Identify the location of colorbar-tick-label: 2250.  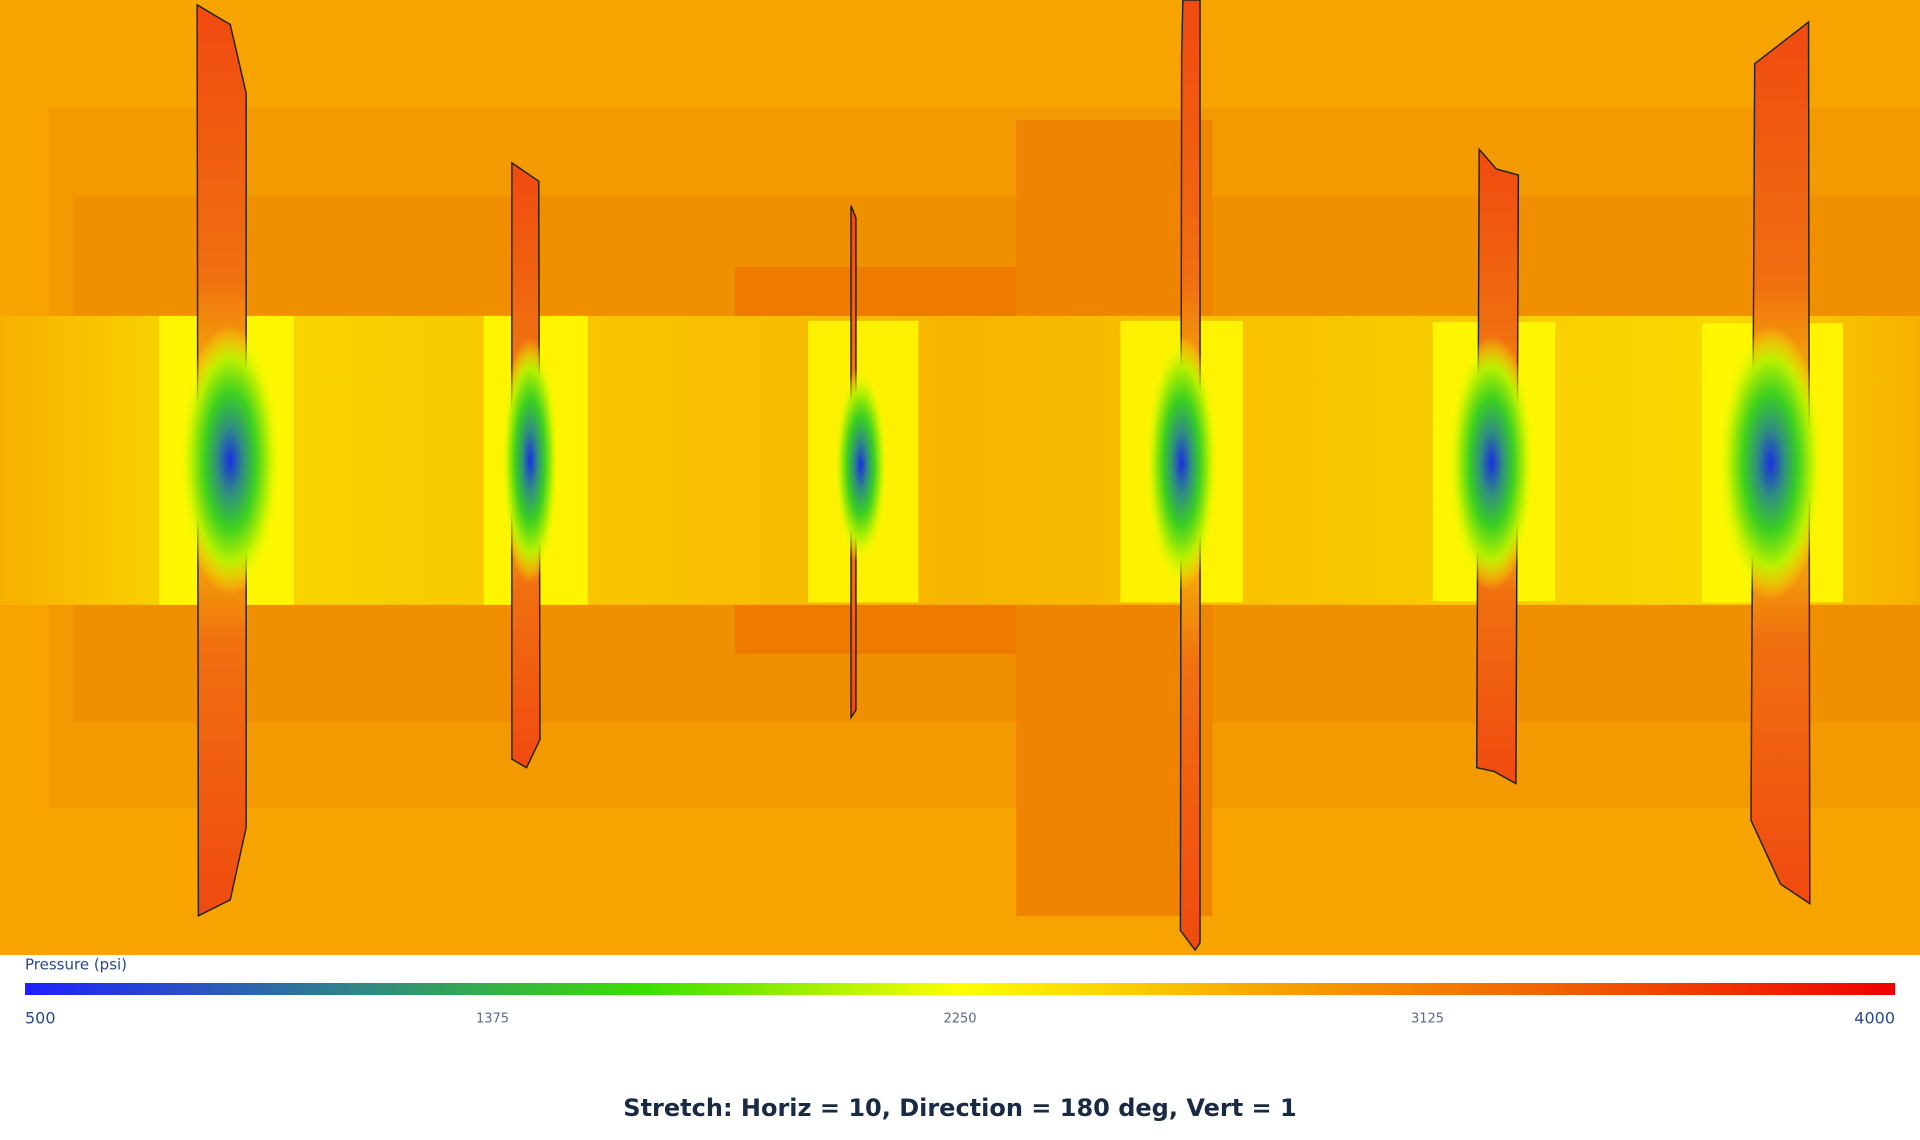
(959, 1019).